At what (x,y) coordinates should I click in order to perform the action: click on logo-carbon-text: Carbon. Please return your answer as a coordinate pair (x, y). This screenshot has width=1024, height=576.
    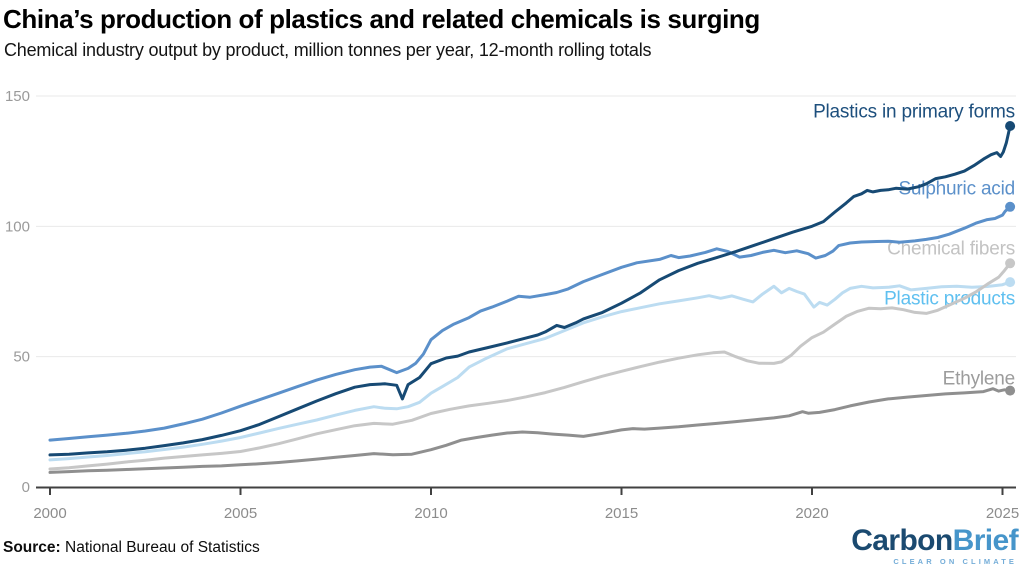
    Looking at the image, I should click on (902, 540).